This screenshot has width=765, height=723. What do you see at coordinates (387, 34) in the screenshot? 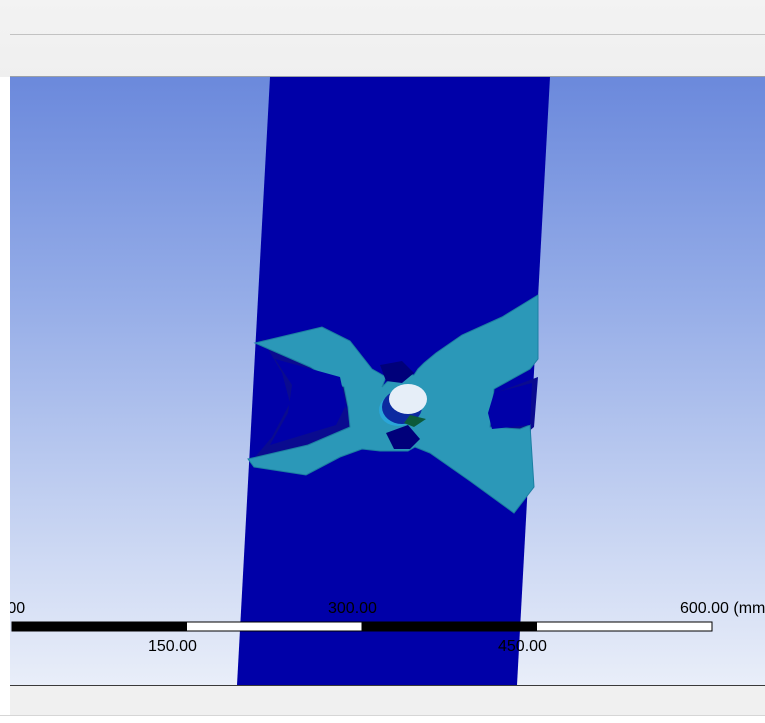
I see `toolbar-separator` at bounding box center [387, 34].